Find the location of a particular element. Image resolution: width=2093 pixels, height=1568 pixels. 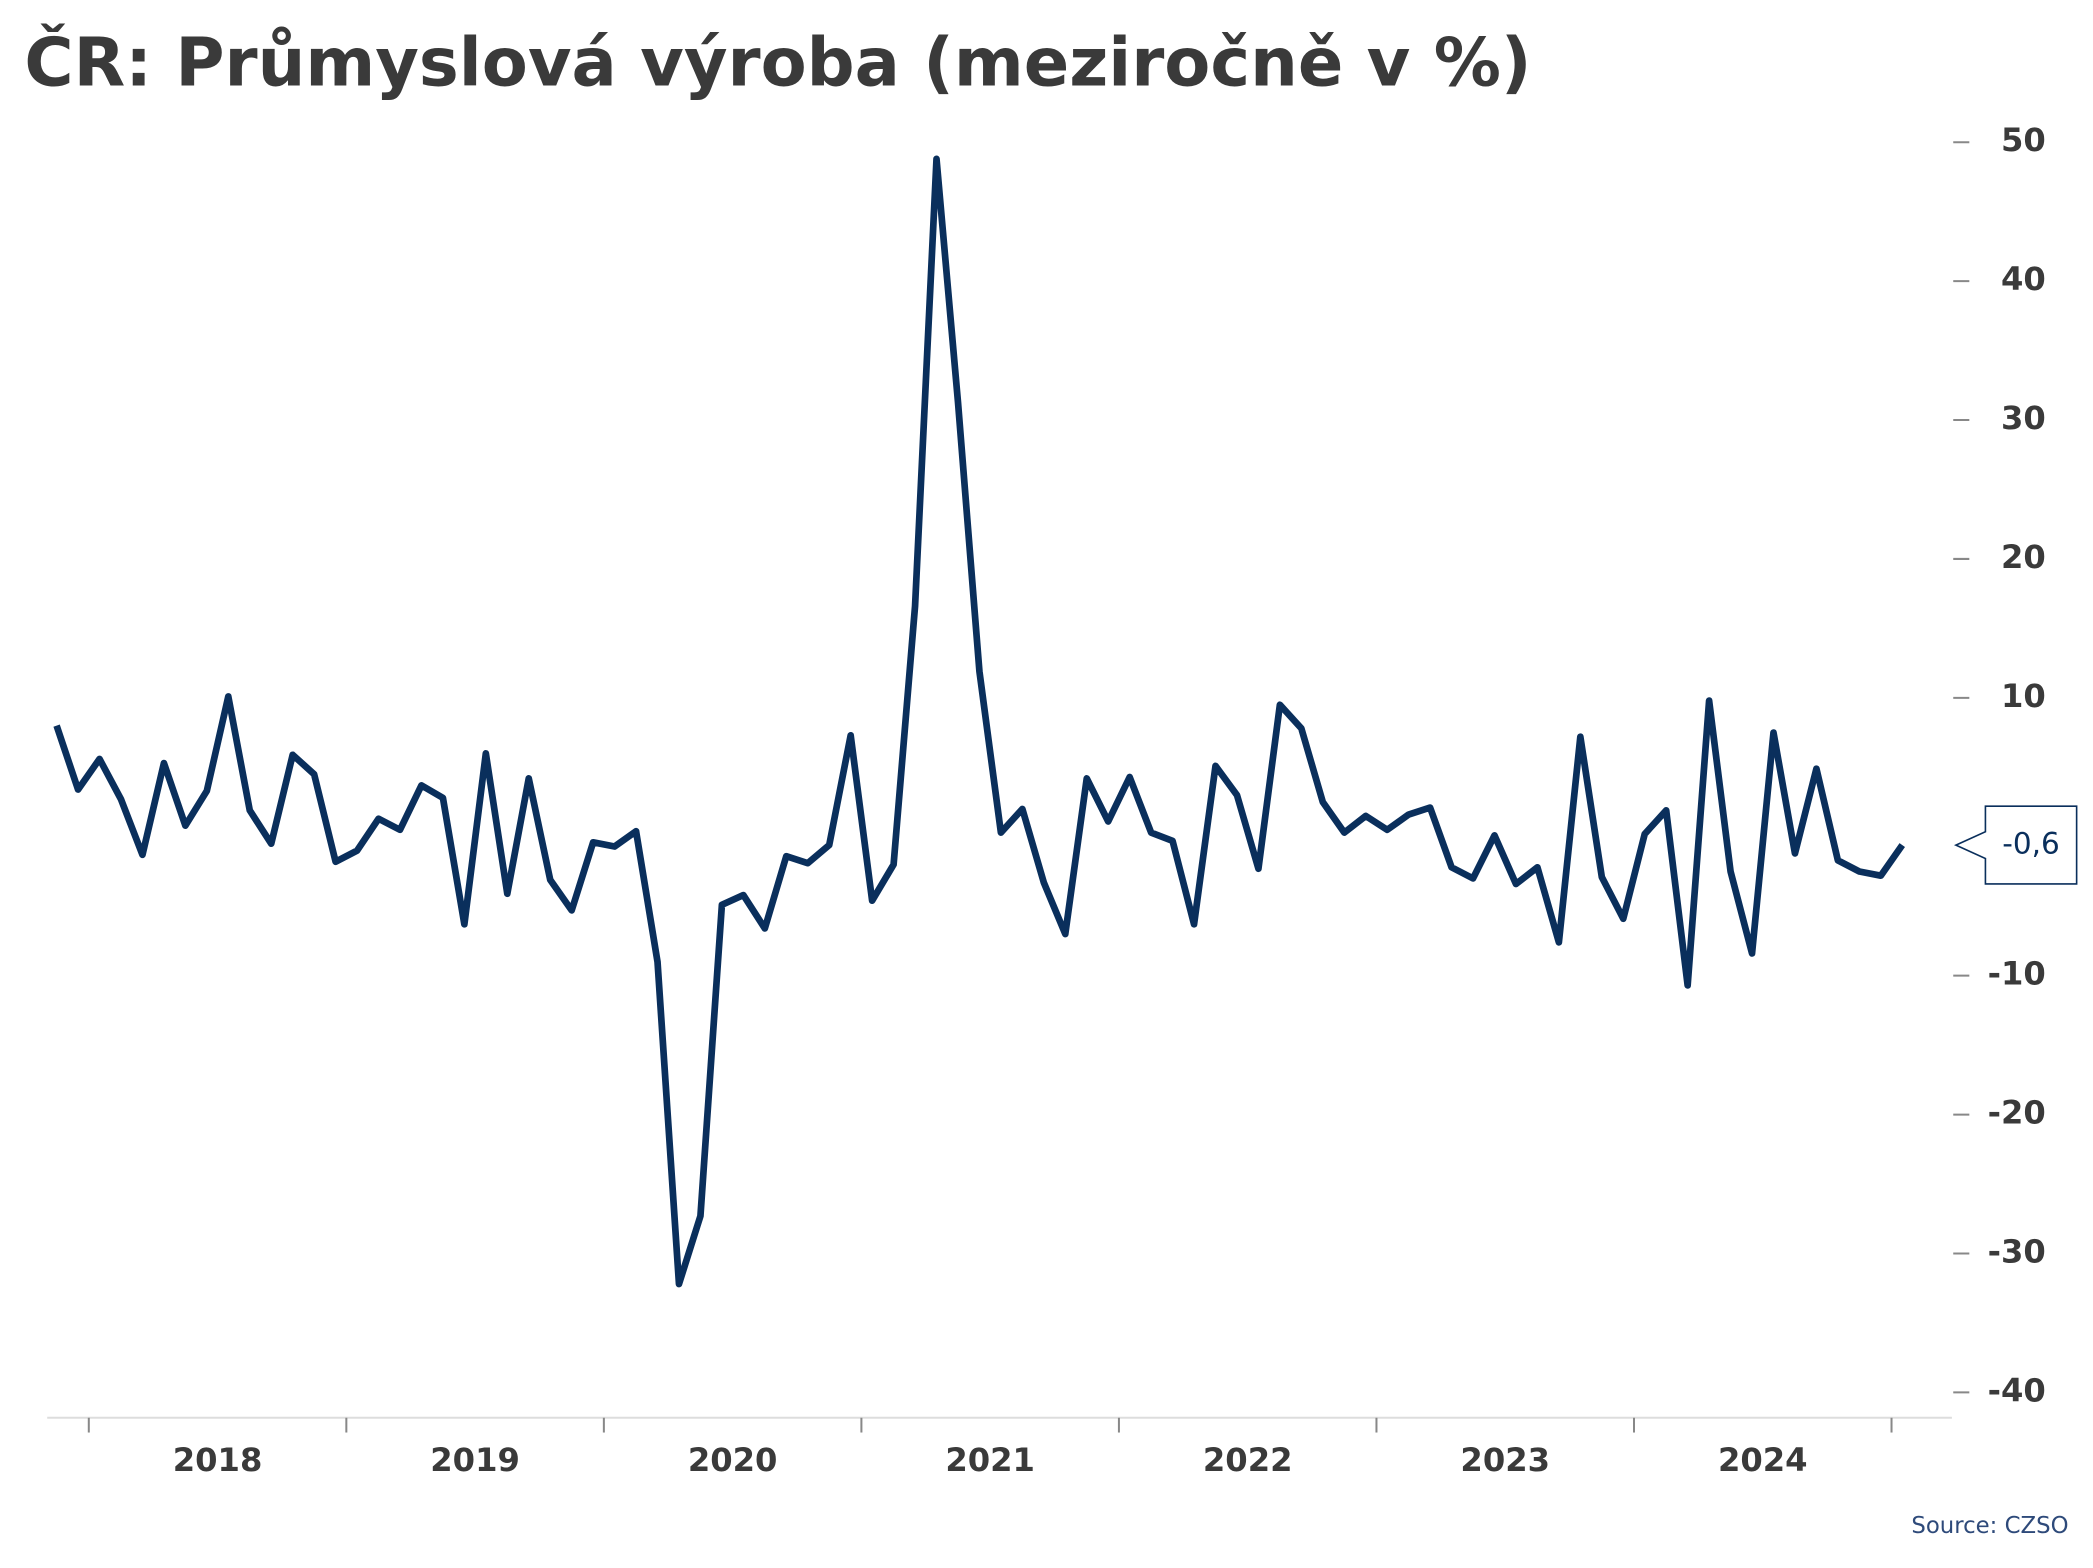

chart-title: ČR: Průmyslová výroba (meziročně v %) is located at coordinates (777, 62).